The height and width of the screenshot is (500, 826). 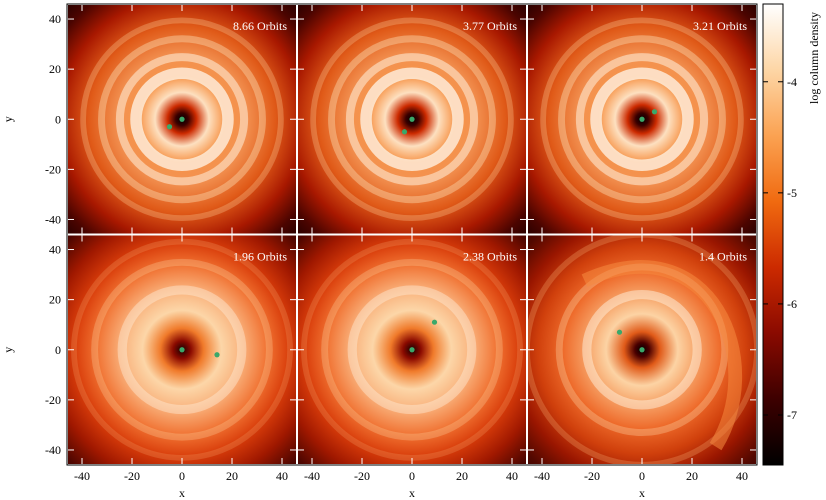 I want to click on colorbar-tick-label: -7, so click(x=792, y=415).